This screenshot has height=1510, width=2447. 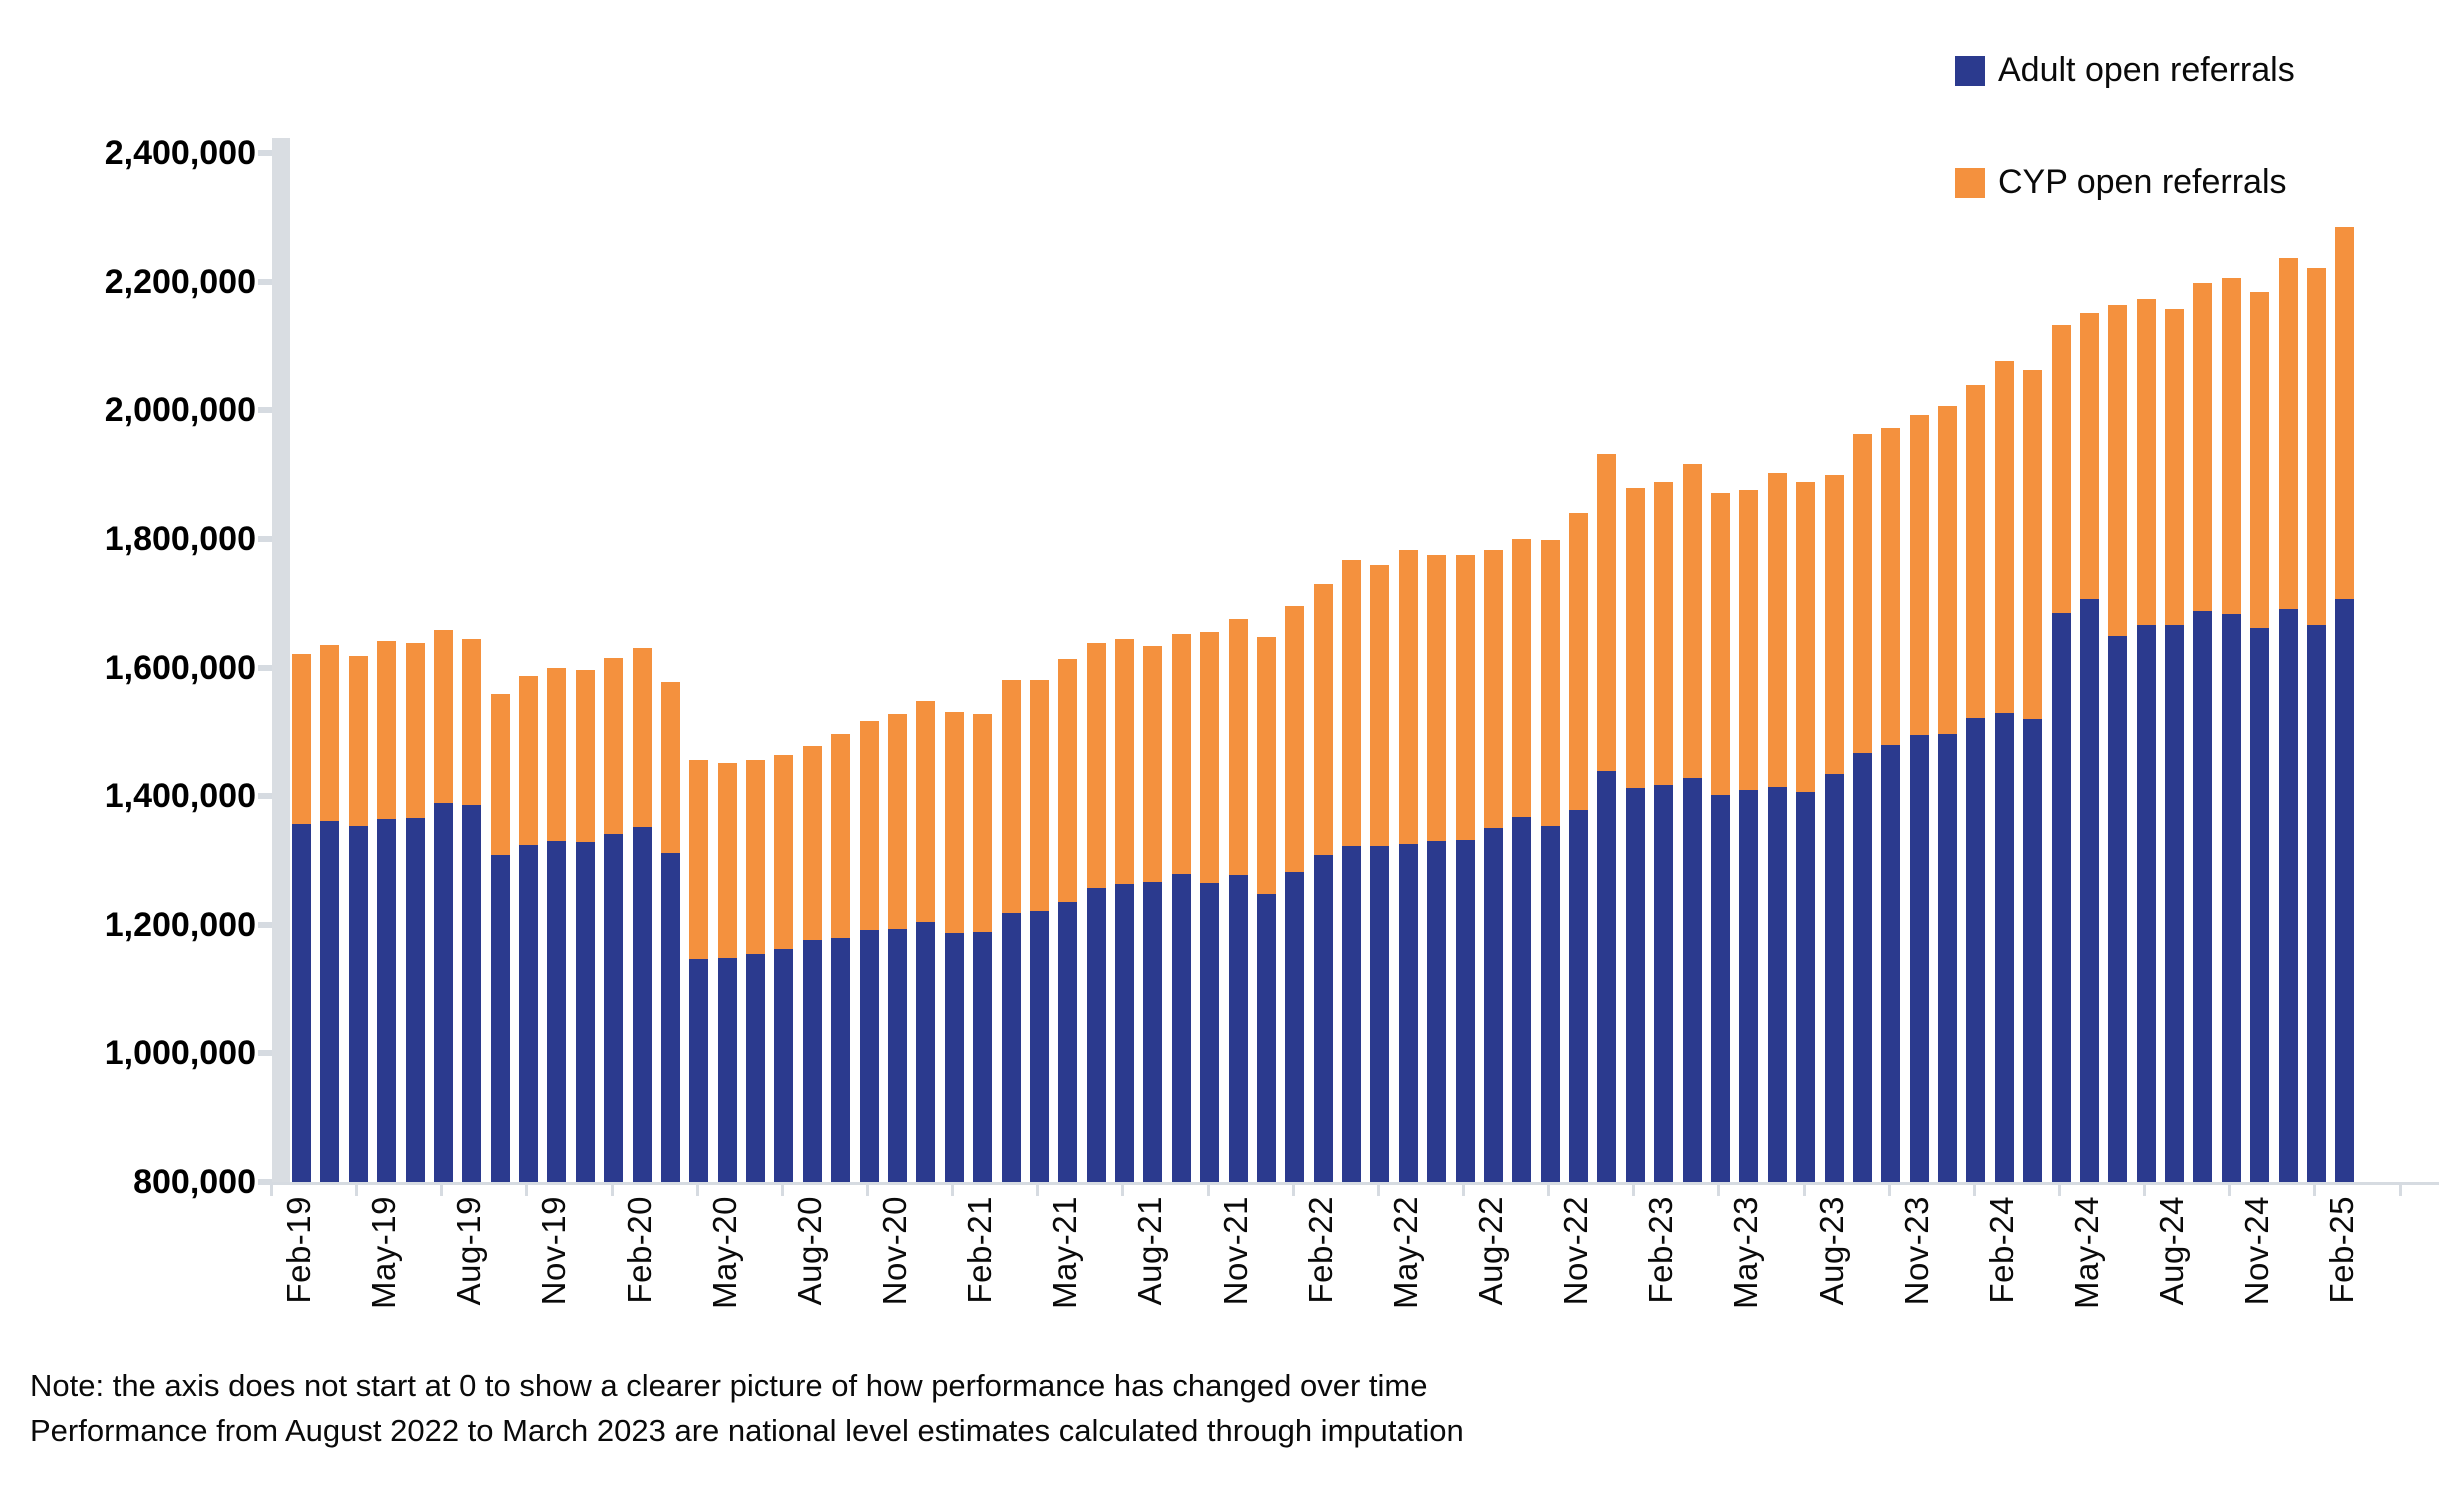 I want to click on x-axis-label: Feb-23, so click(x=1660, y=1250).